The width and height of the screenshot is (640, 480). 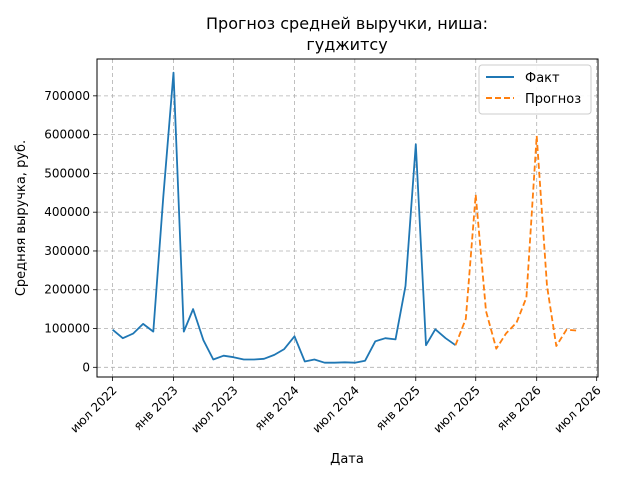 What do you see at coordinates (67, 251) in the screenshot?
I see `y-tick-label: 300000` at bounding box center [67, 251].